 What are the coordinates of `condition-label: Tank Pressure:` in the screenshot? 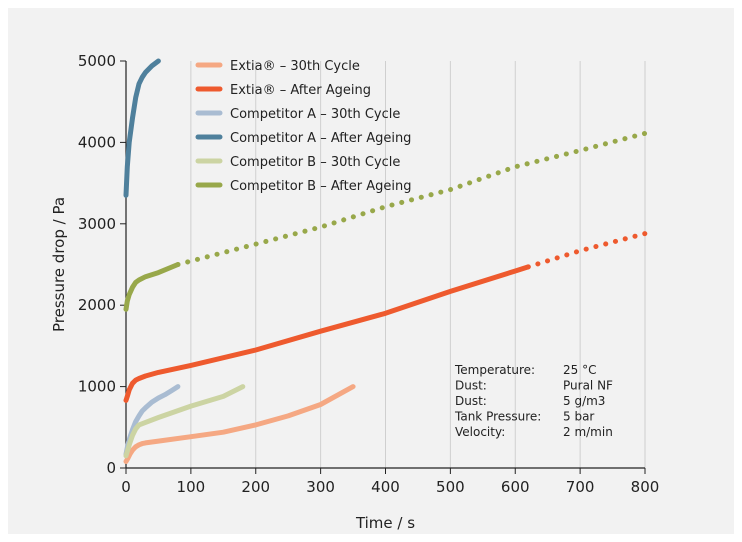 It's located at (497, 417).